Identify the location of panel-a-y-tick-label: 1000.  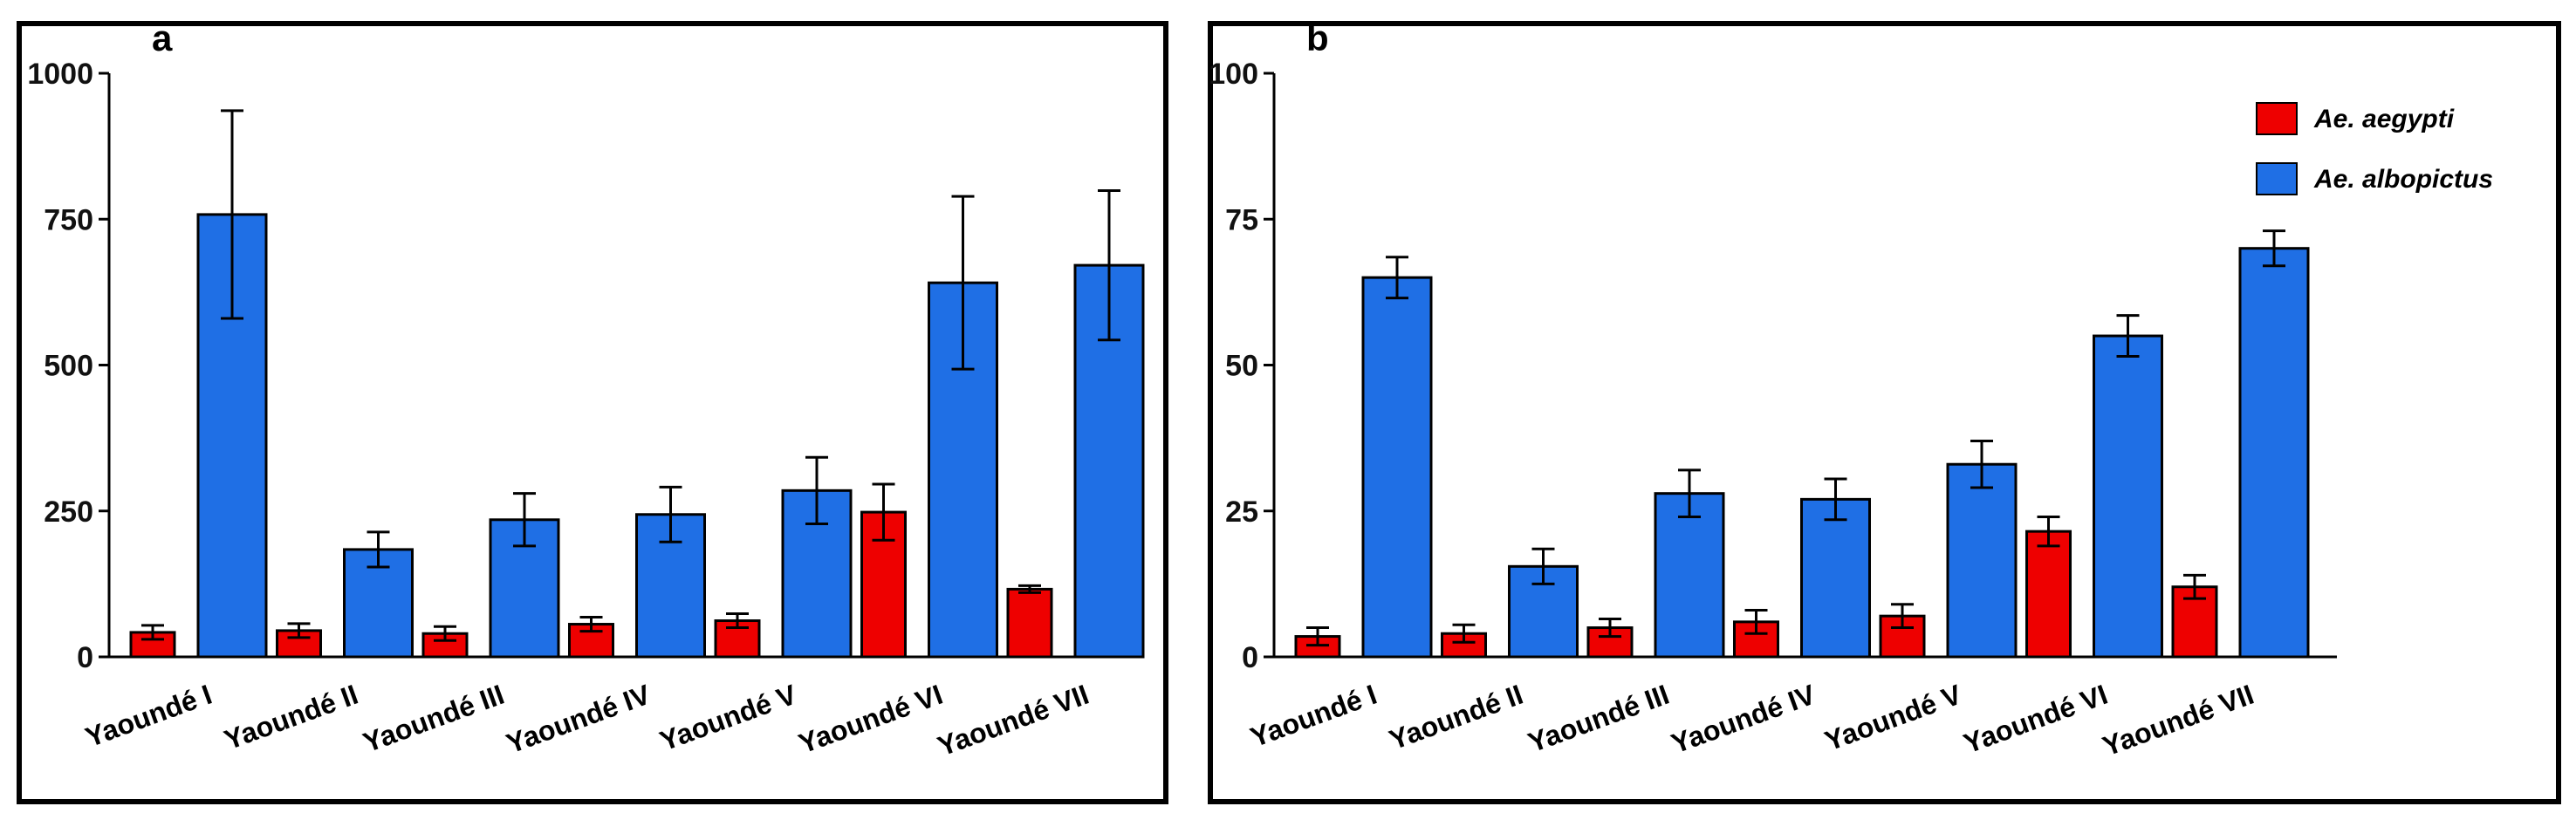
(60, 74).